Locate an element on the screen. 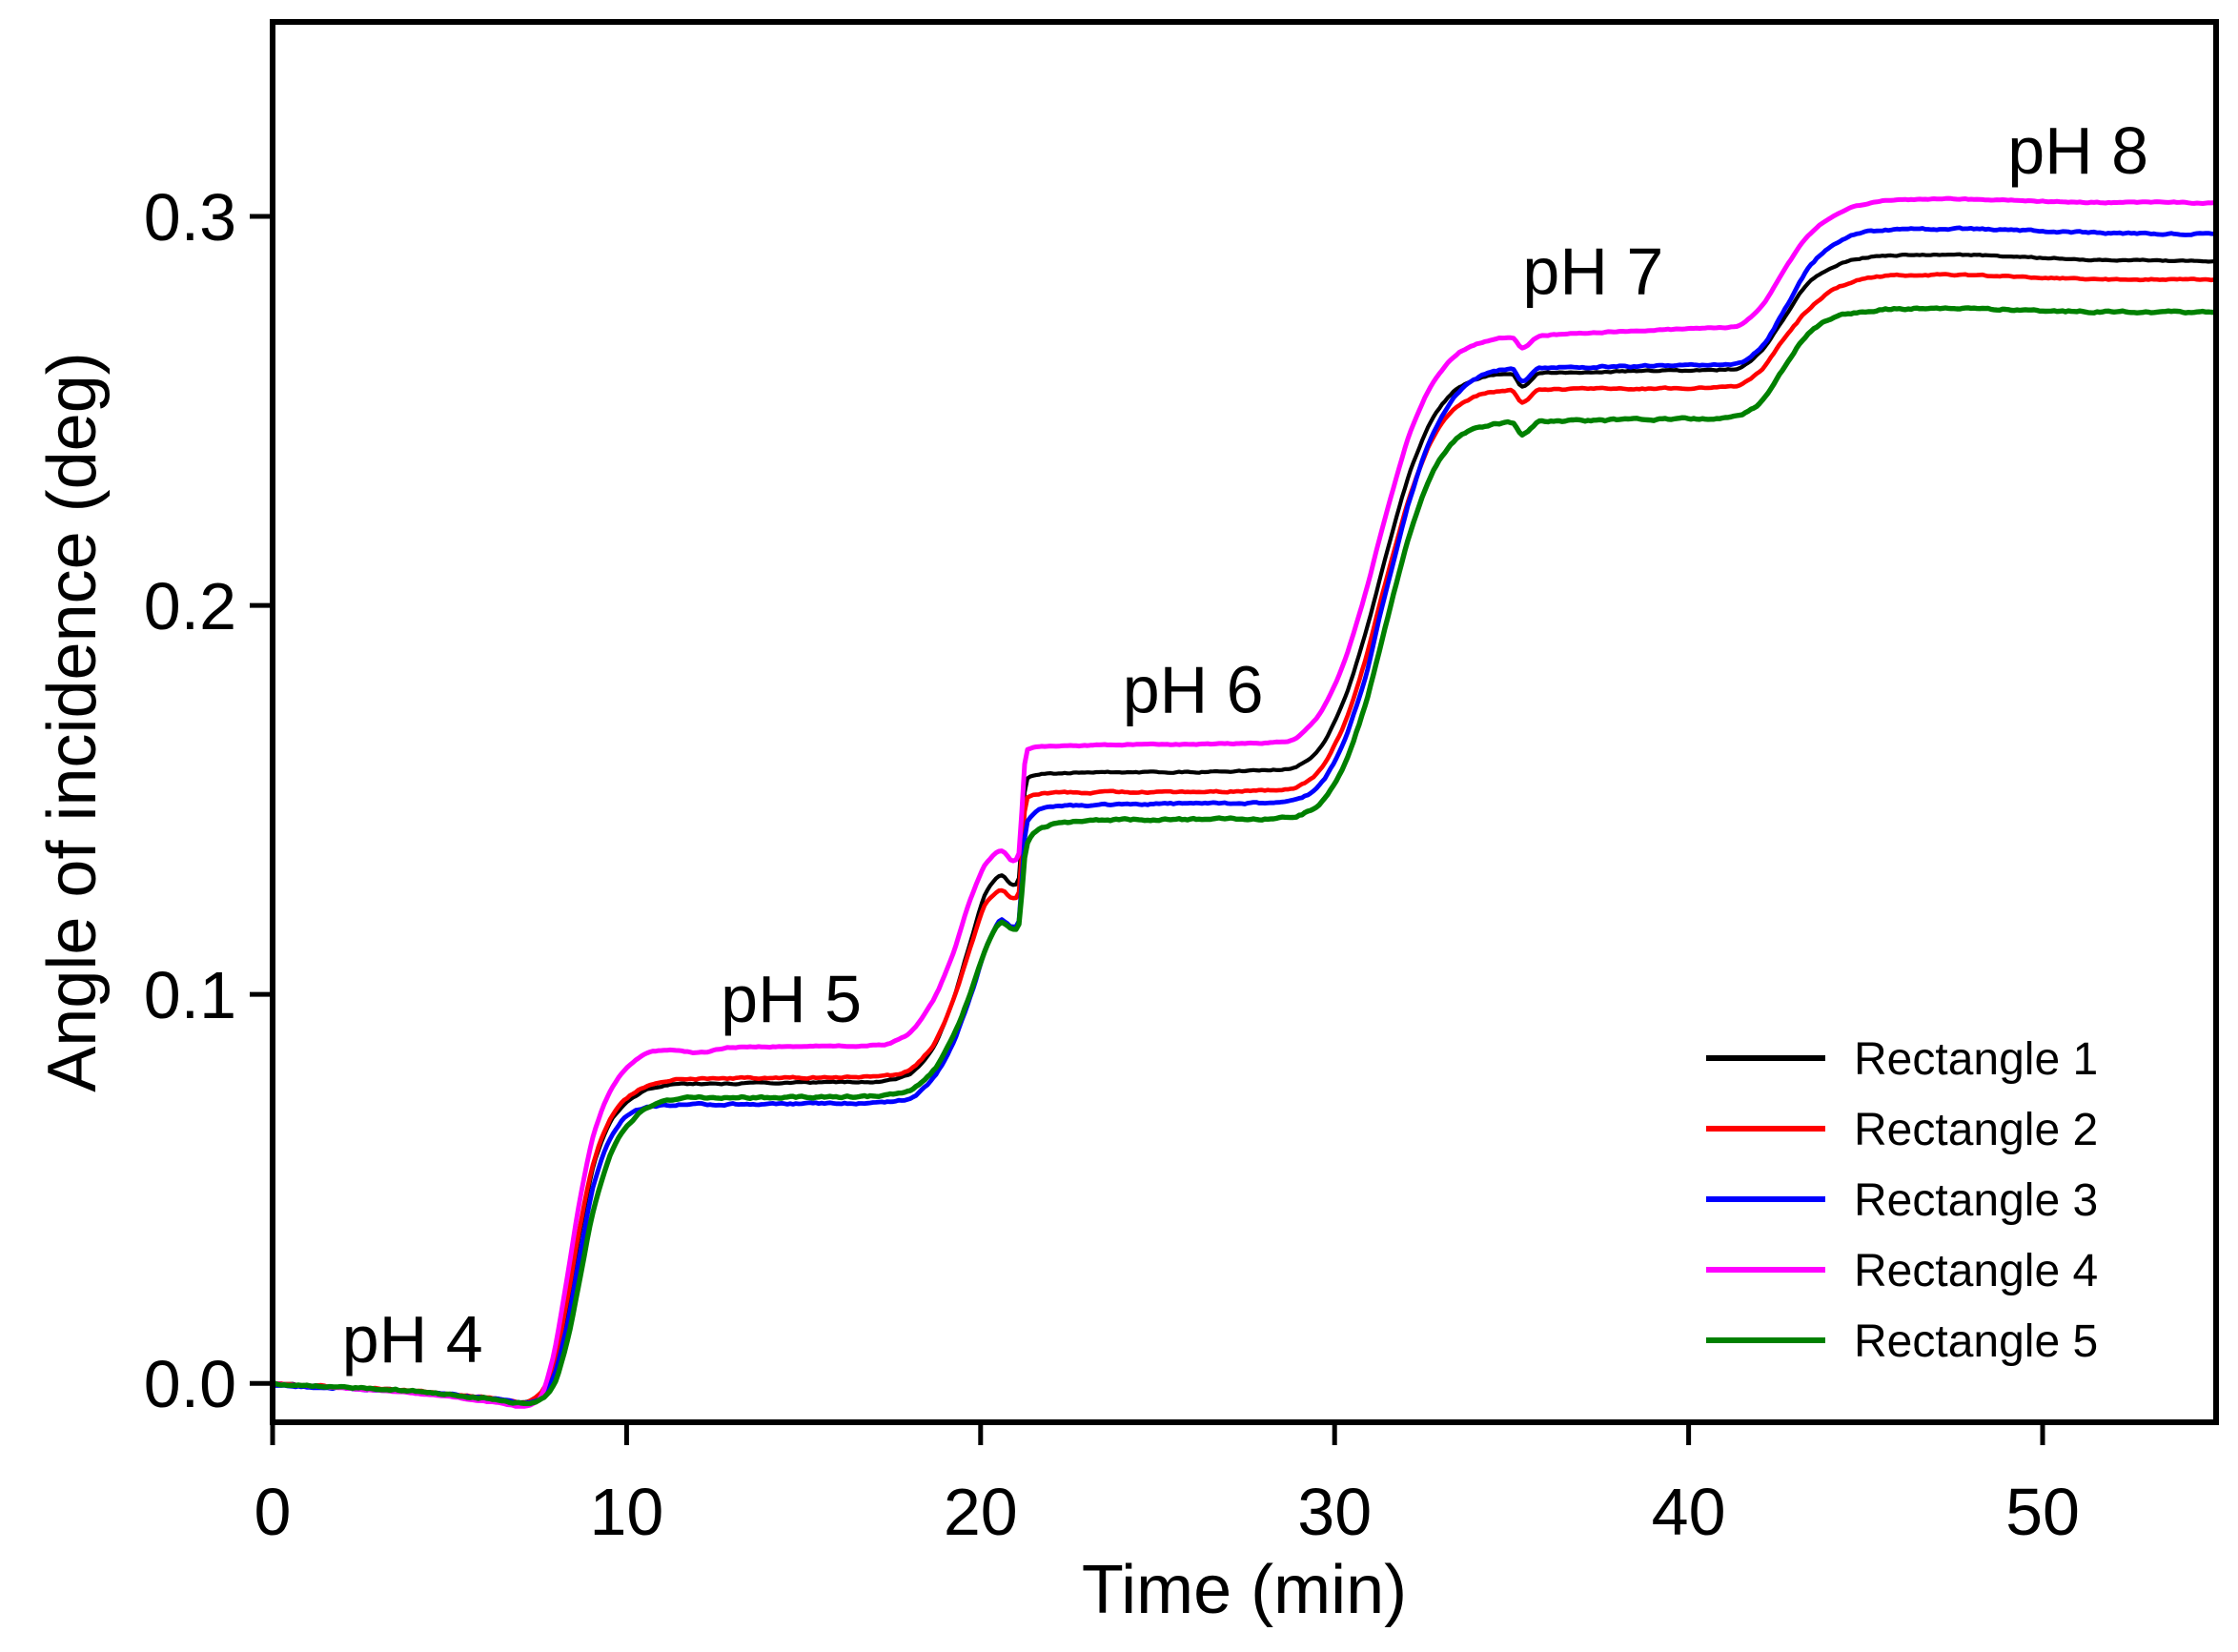 This screenshot has width=2238, height=1652. legend-entry-5: Rectangle 5 is located at coordinates (1902, 1341).